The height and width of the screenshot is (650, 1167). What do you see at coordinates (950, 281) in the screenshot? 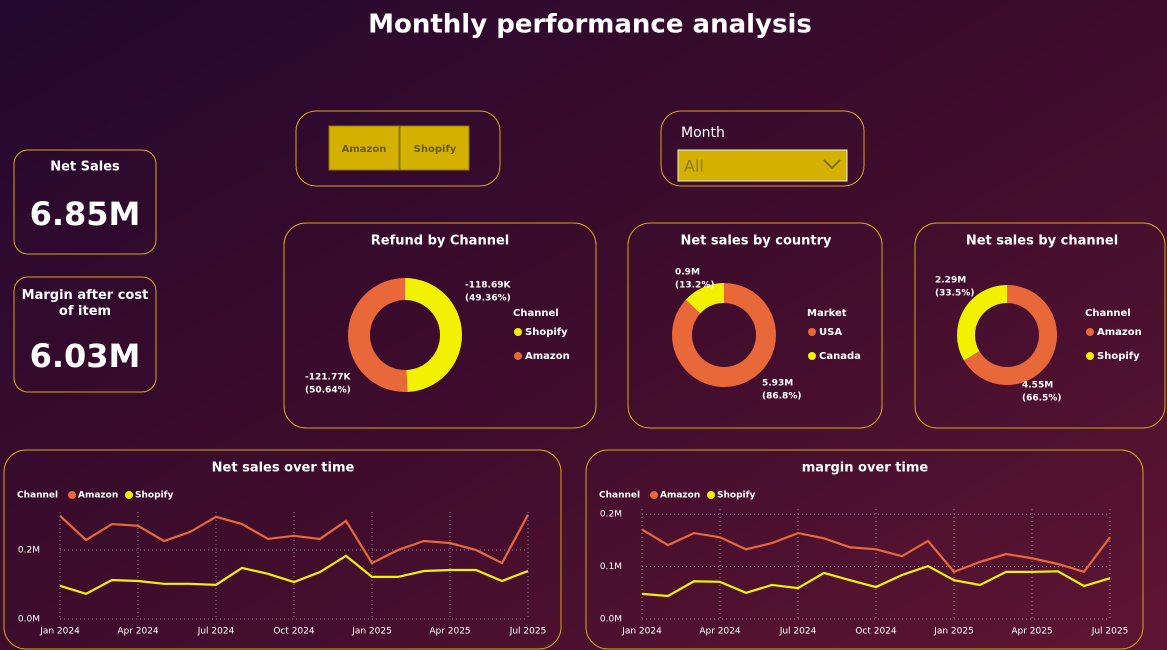
I see `data-label: 2.29M` at bounding box center [950, 281].